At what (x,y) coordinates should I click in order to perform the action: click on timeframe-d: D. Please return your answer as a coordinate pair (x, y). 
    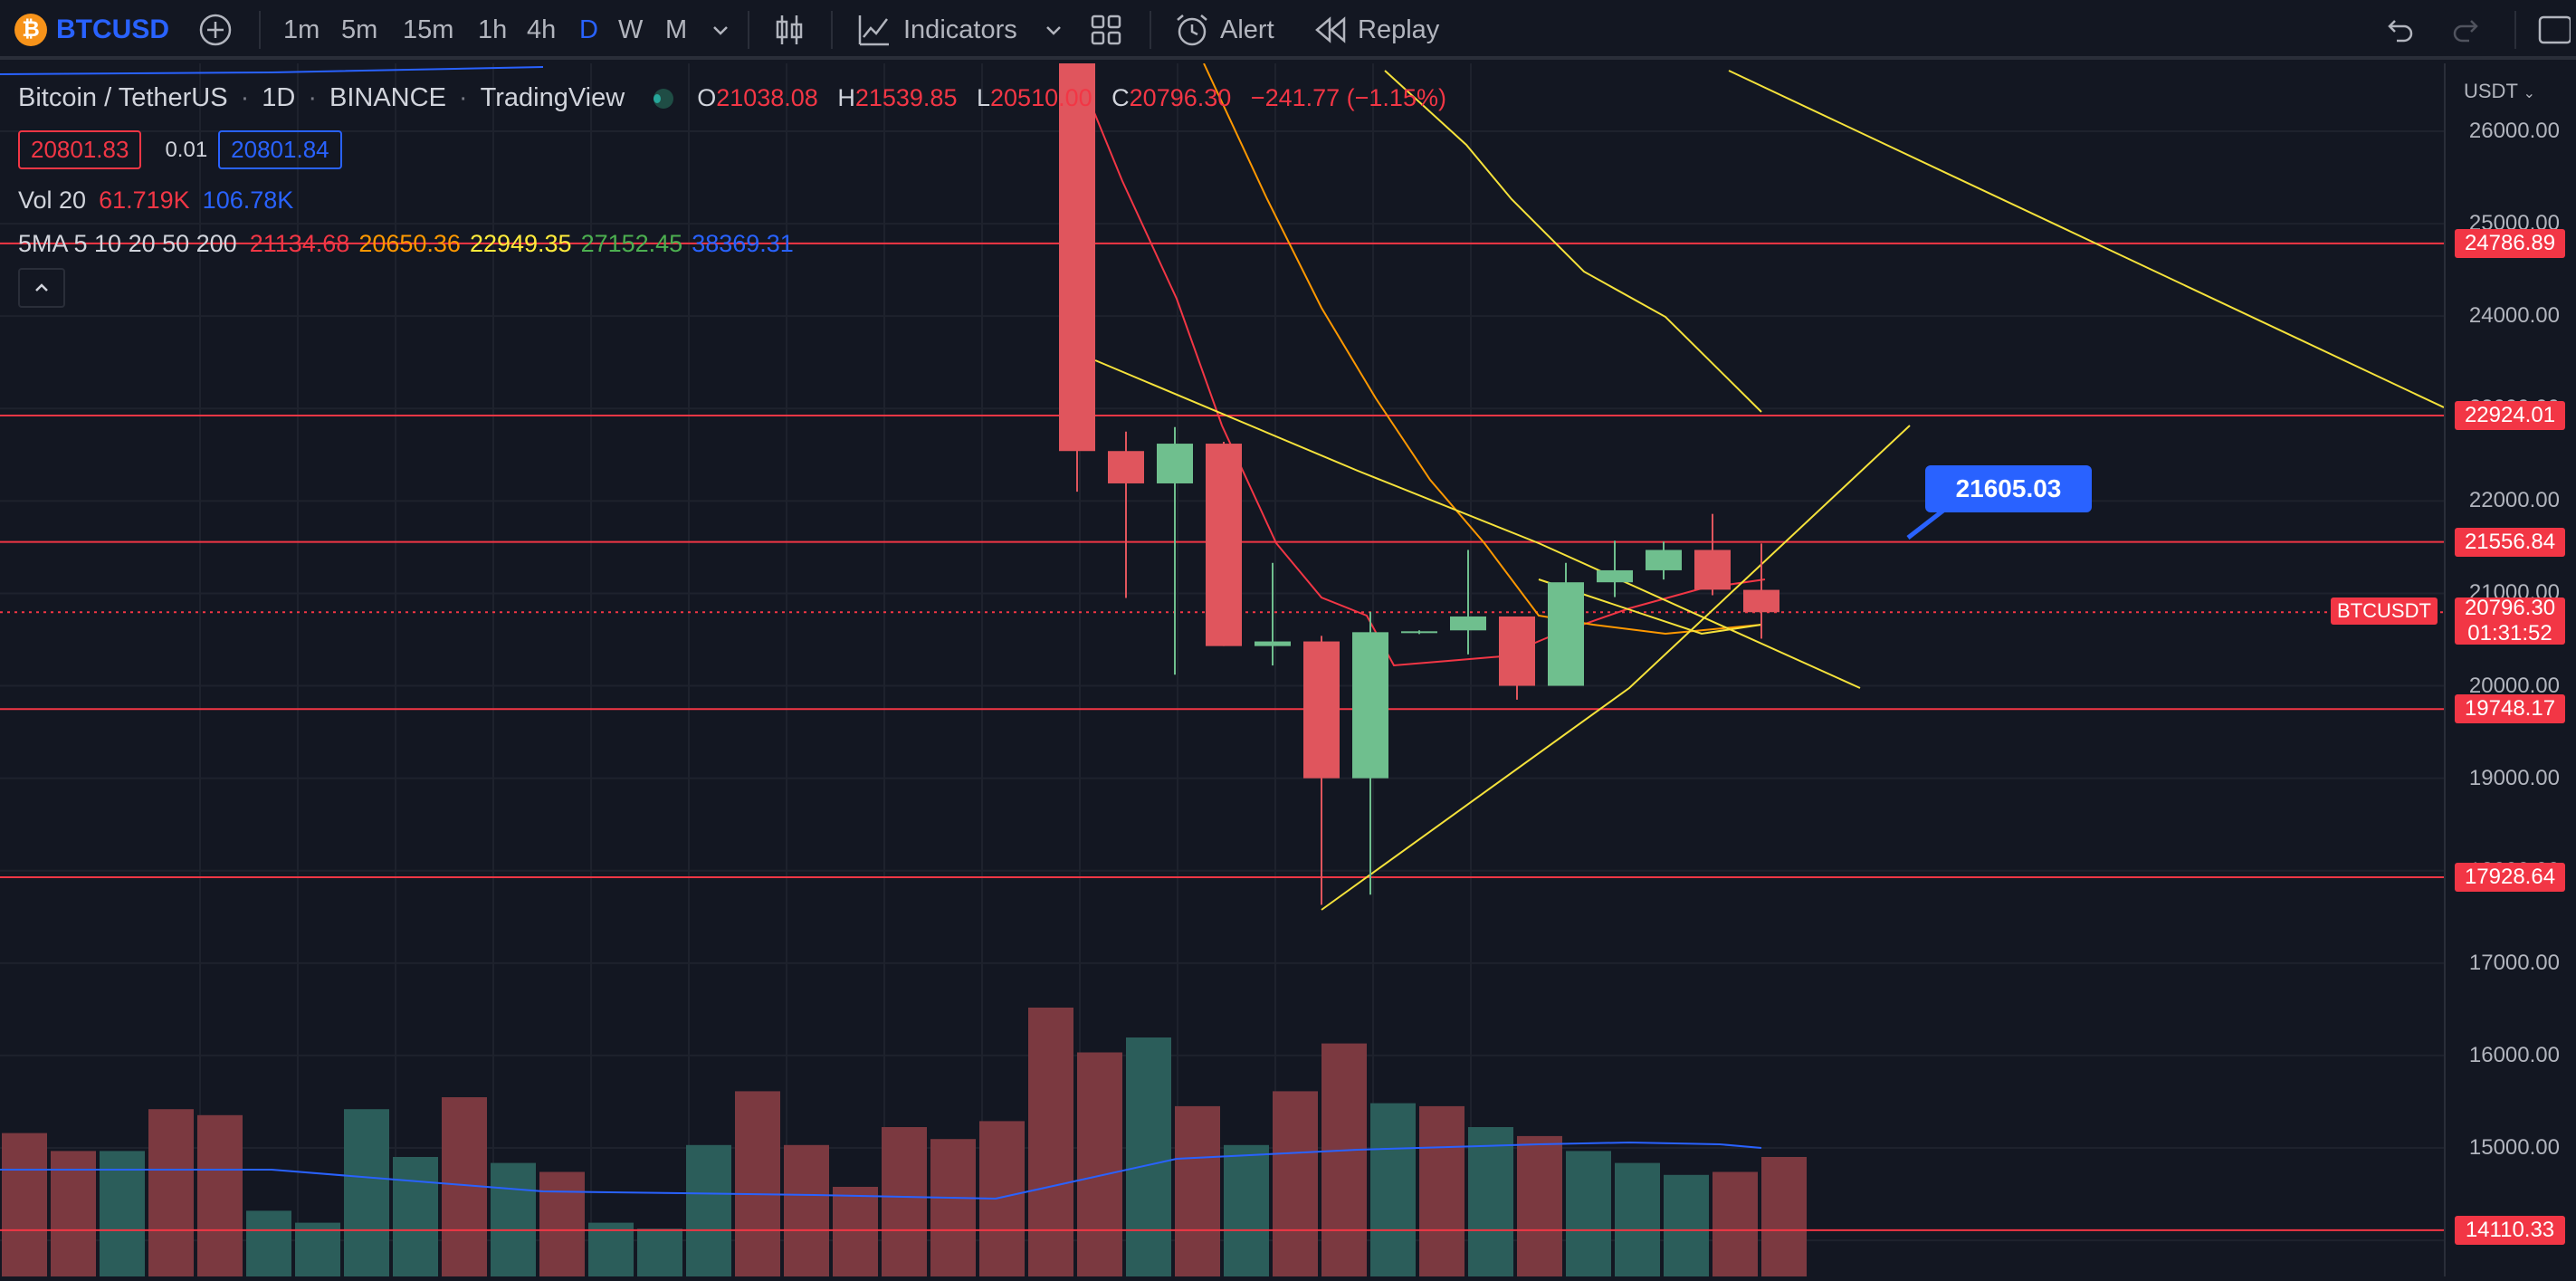
    Looking at the image, I should click on (589, 30).